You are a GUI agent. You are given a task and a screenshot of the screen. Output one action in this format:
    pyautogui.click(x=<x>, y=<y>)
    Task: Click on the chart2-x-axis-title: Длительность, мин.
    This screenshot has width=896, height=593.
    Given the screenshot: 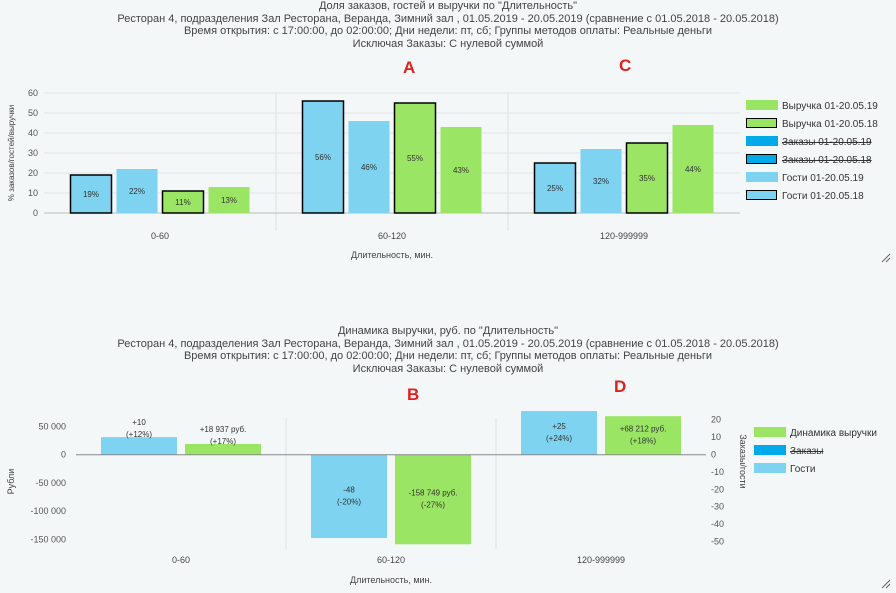 What is the action you would take?
    pyautogui.click(x=391, y=580)
    